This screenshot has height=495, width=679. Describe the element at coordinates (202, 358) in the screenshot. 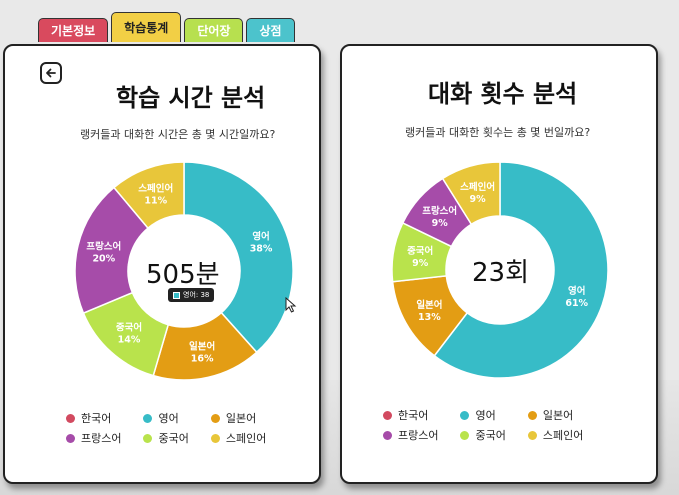

I see `slice-label-percent: 16%` at that location.